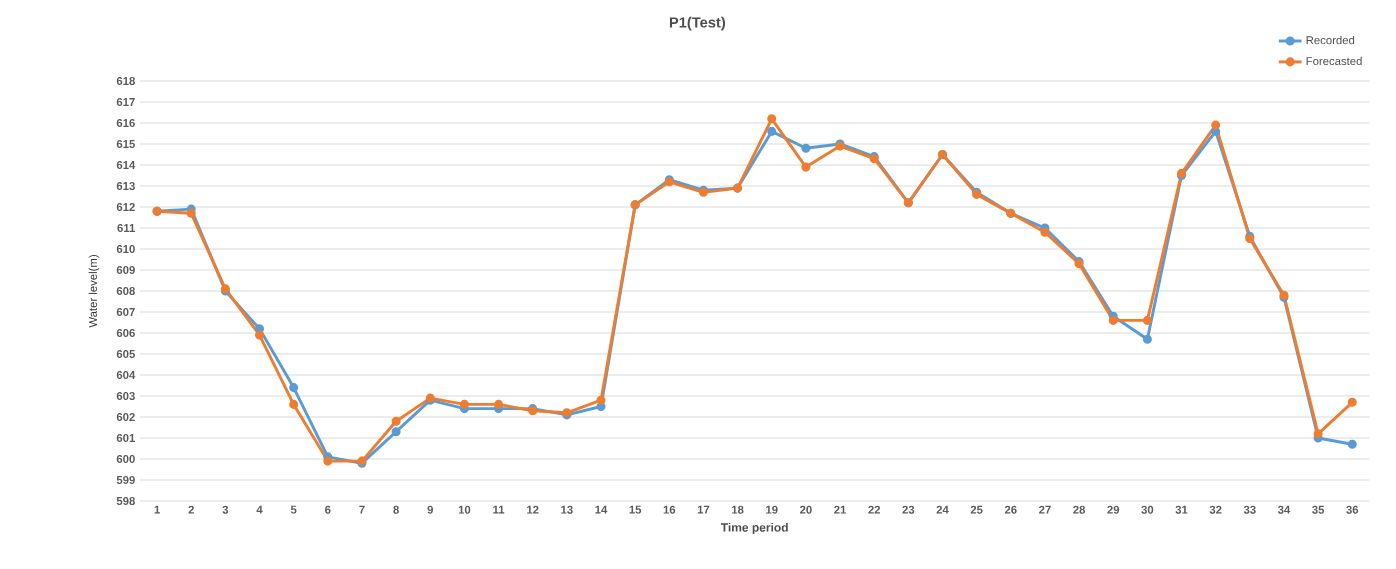 This screenshot has width=1396, height=569. What do you see at coordinates (499, 509) in the screenshot?
I see `x-tick-label: 11` at bounding box center [499, 509].